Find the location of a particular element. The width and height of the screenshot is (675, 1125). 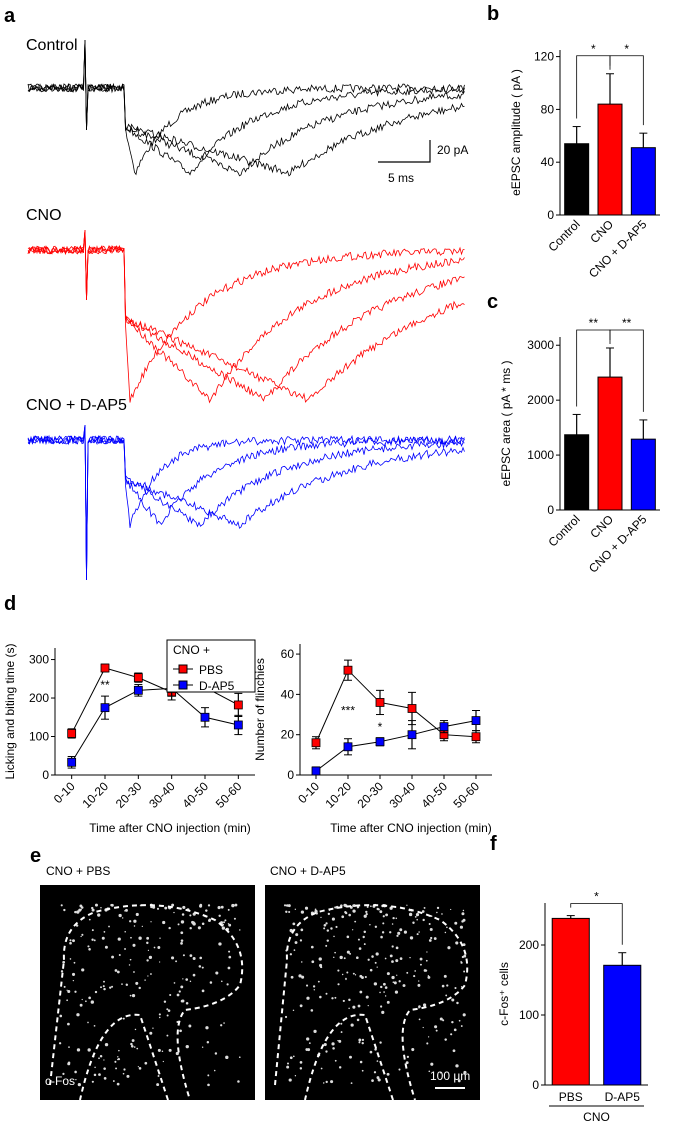

y-axis-label: Number of flinchies is located at coordinates (260, 709).